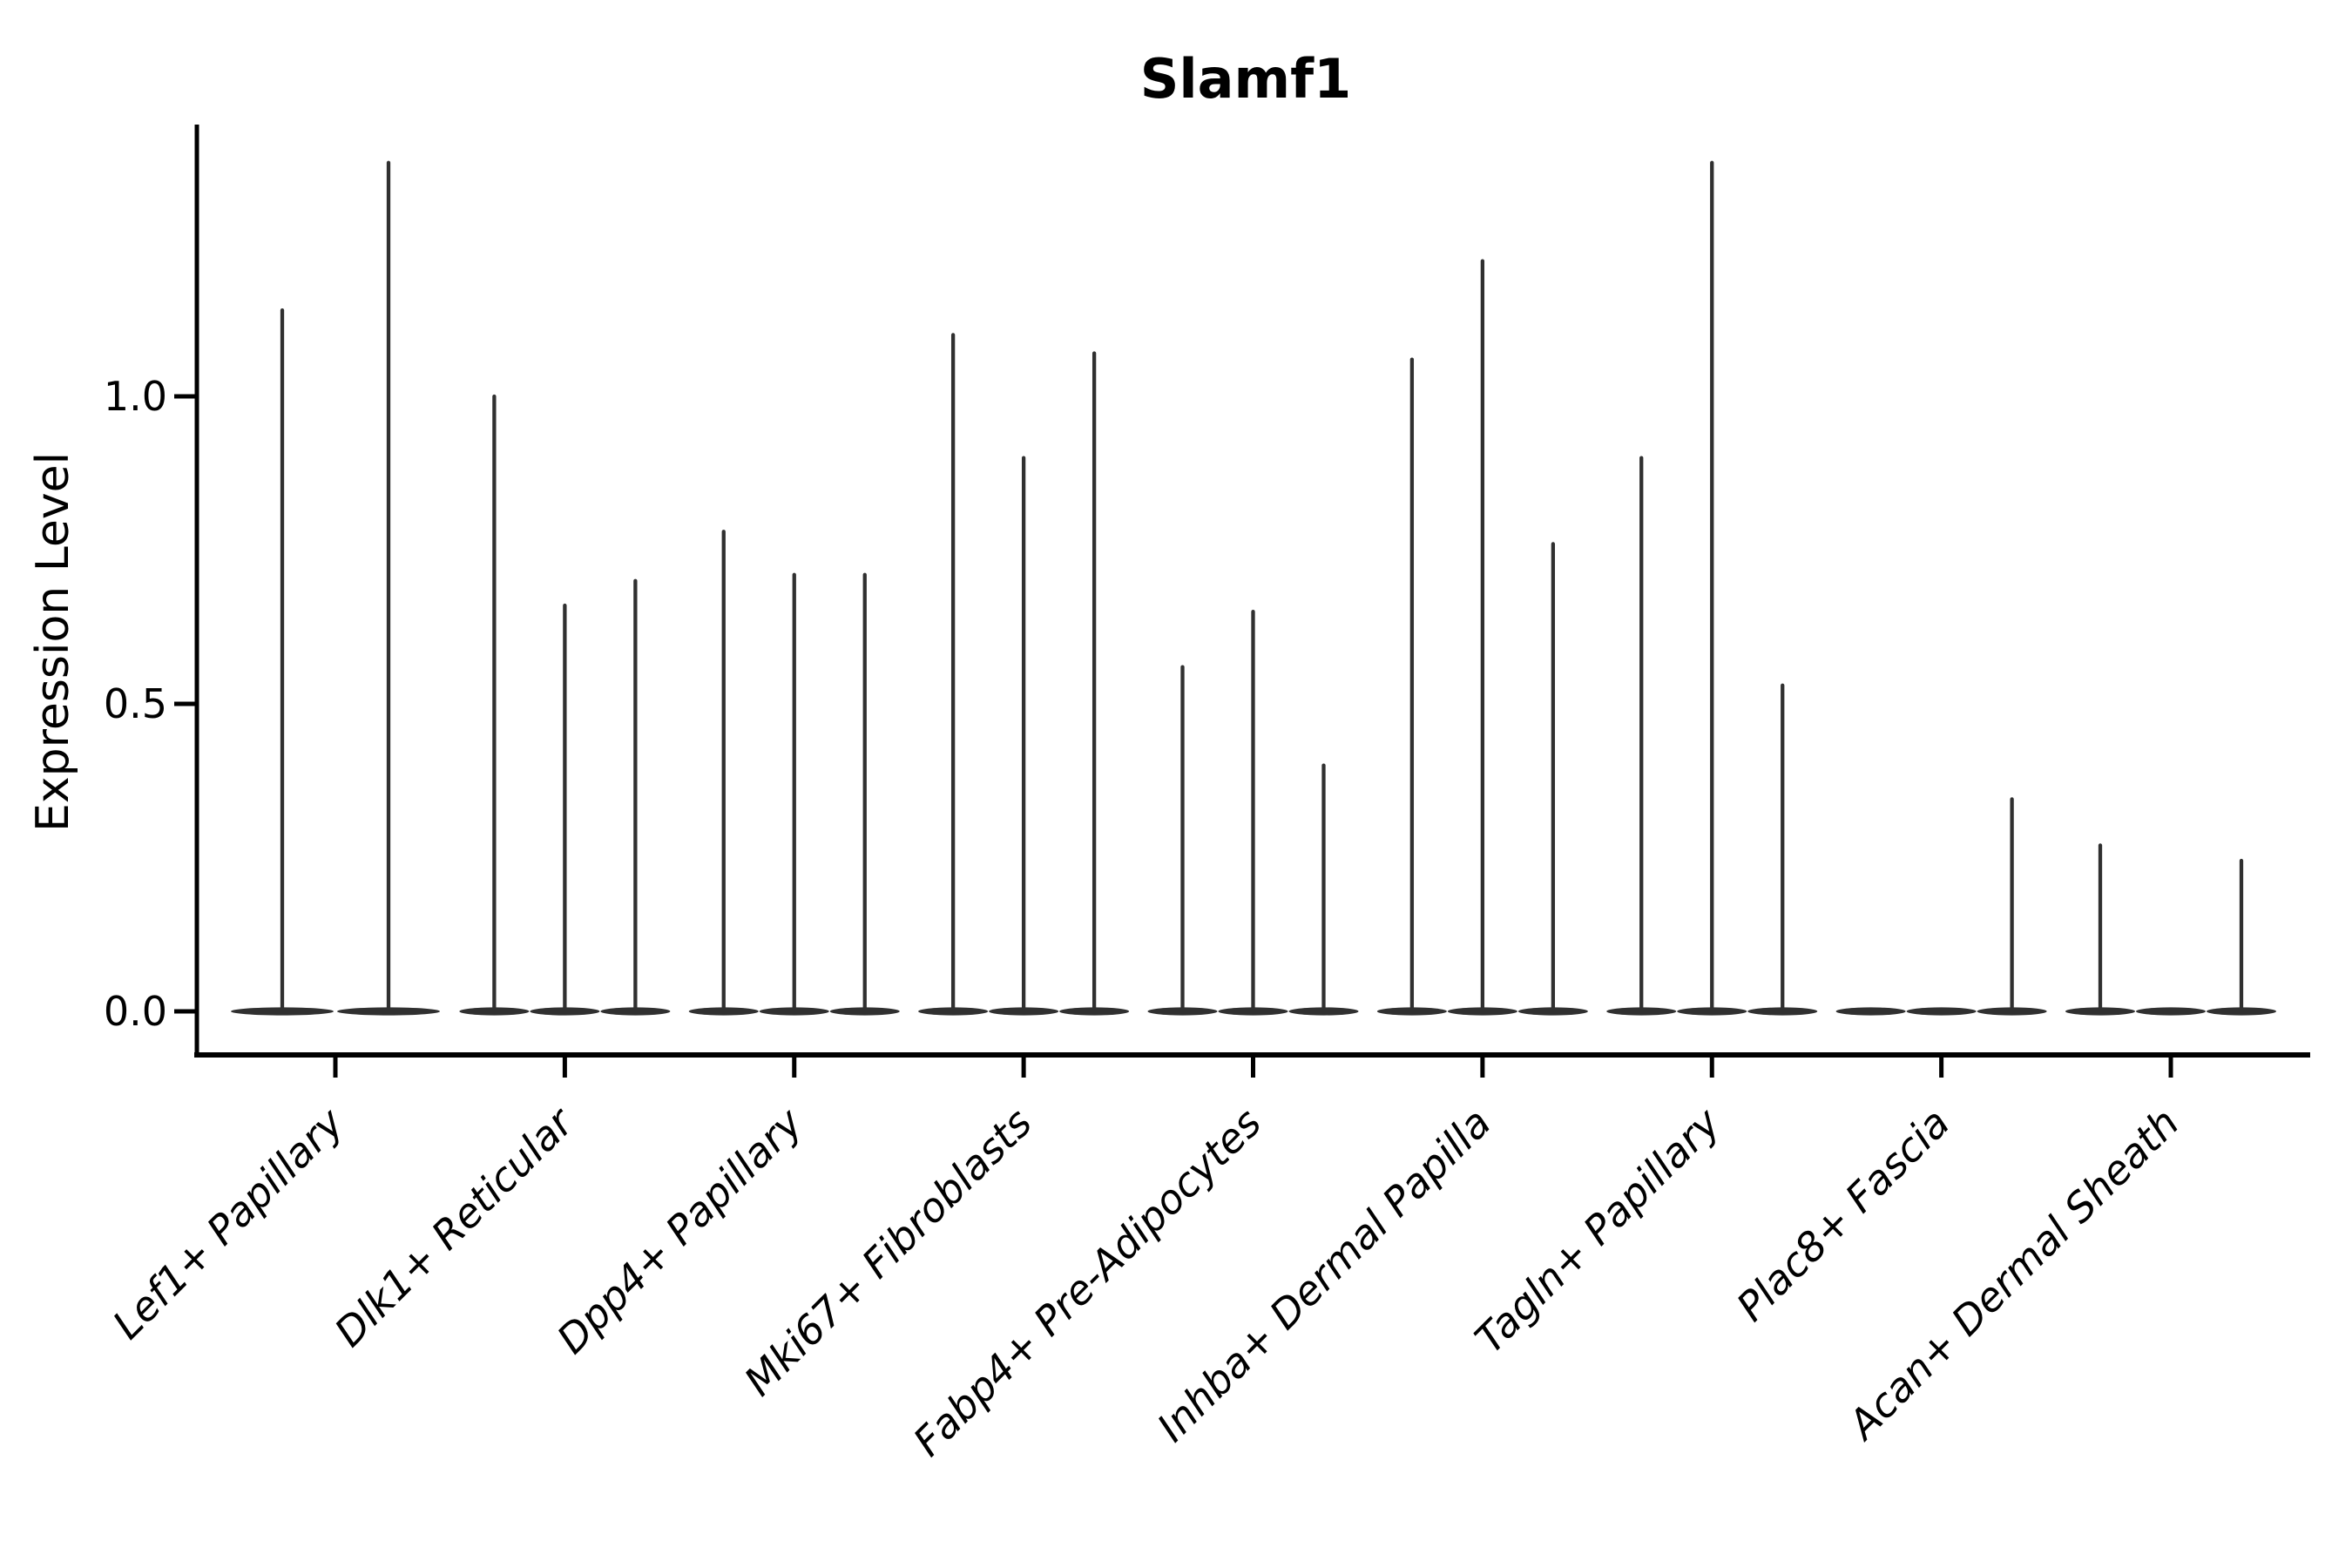  Describe the element at coordinates (53, 642) in the screenshot. I see `y-axis-label: Expression Level` at that location.